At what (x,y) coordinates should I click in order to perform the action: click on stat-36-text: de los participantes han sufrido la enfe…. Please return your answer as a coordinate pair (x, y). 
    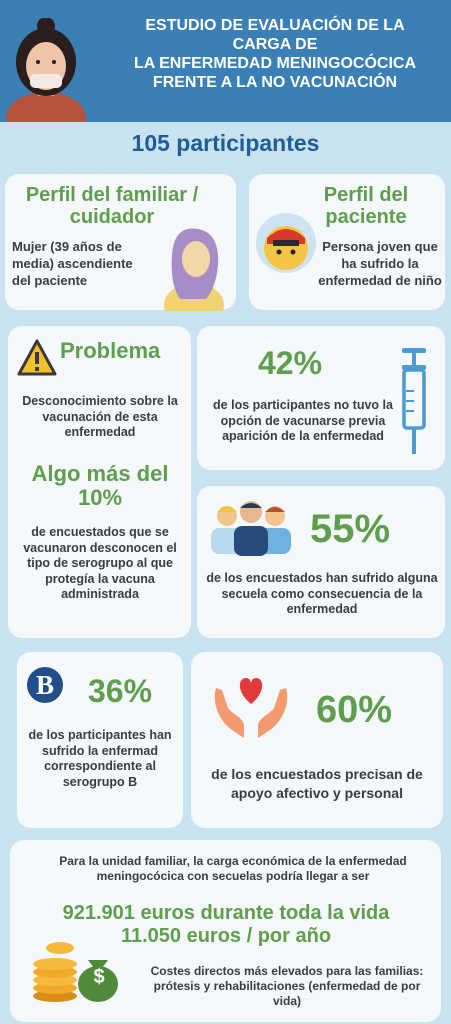
    Looking at the image, I should click on (100, 758).